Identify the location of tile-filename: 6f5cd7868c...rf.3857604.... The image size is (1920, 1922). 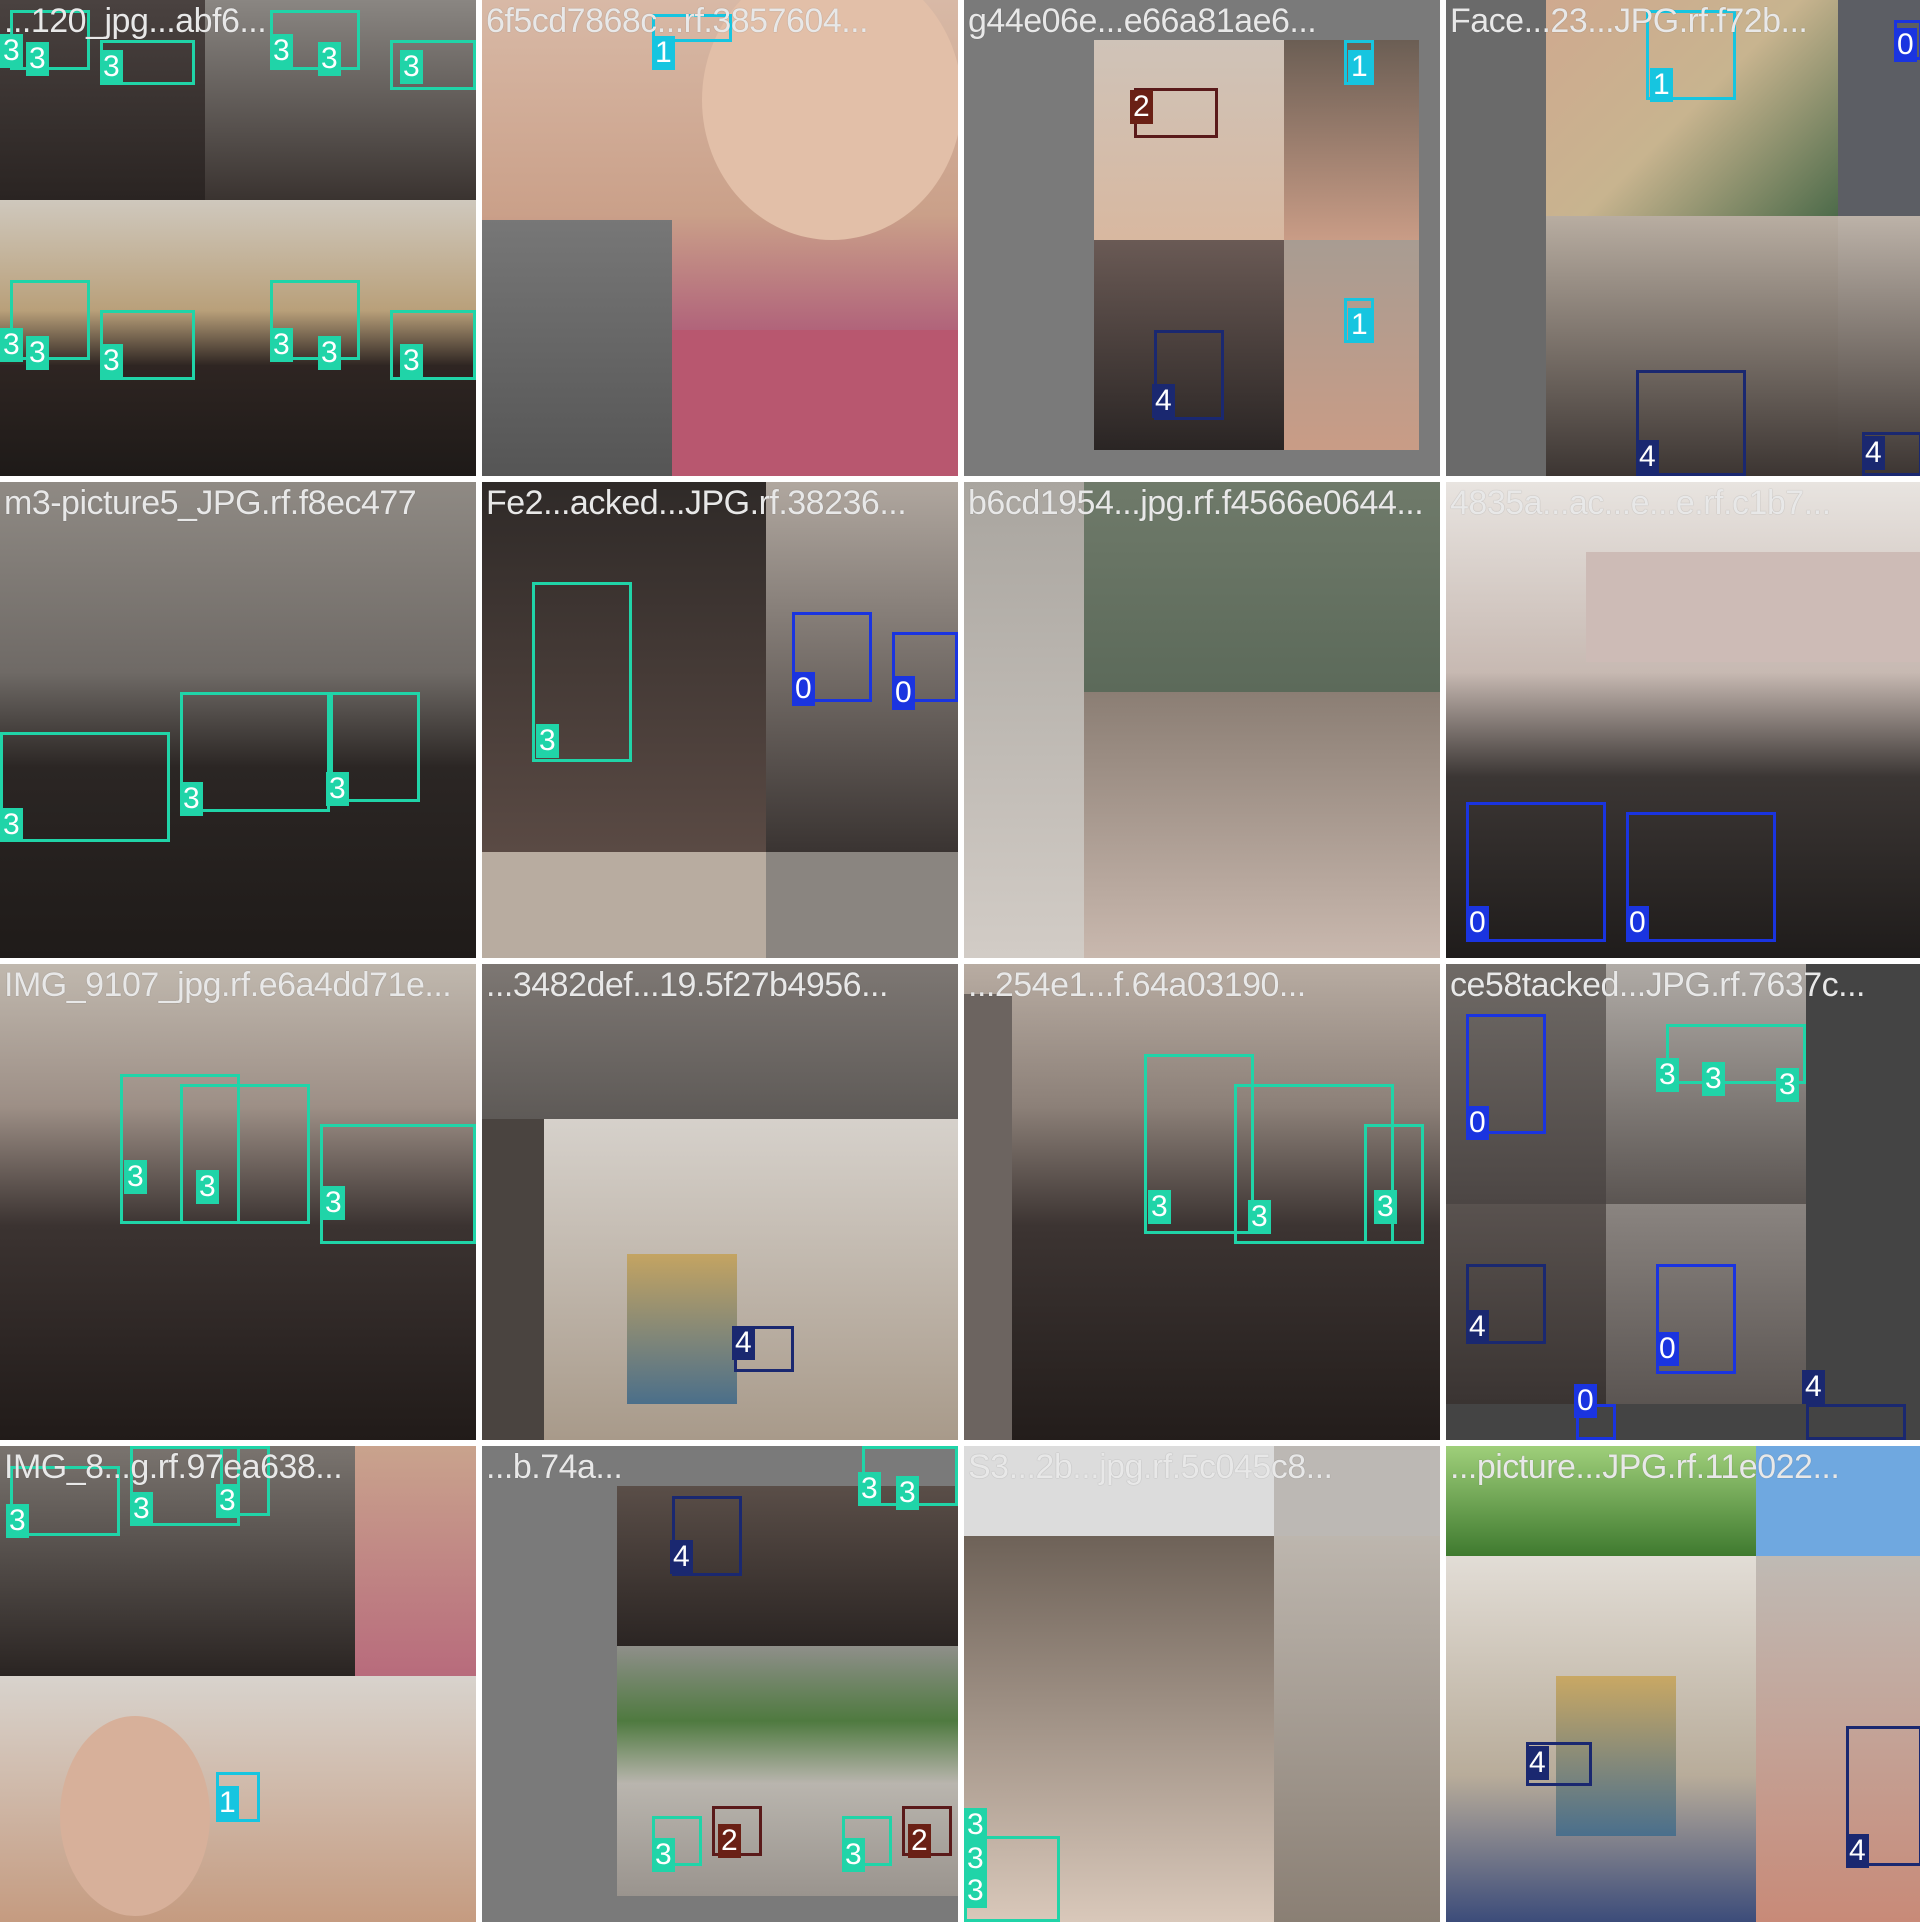
(677, 21).